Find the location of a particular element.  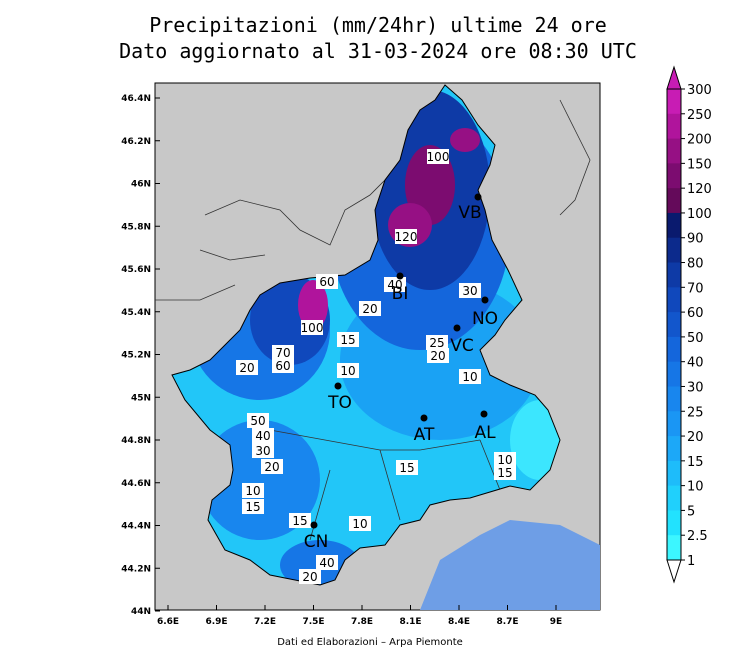

colorbar-label: 250 is located at coordinates (699, 115).